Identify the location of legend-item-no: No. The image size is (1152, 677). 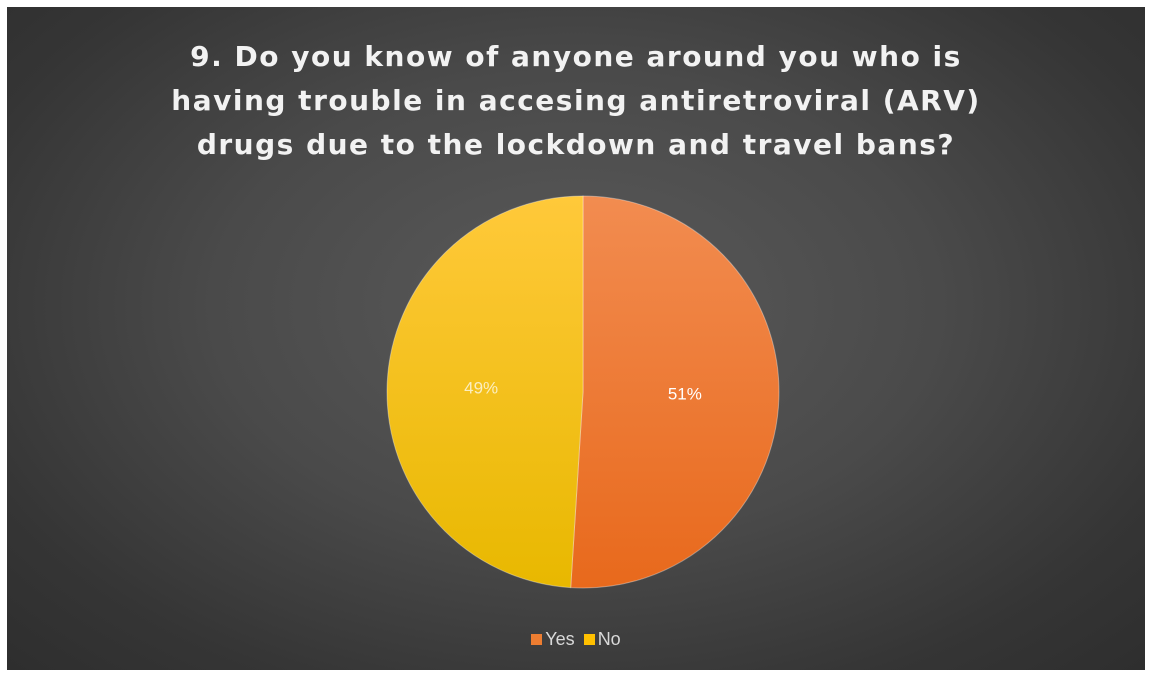
(602, 639).